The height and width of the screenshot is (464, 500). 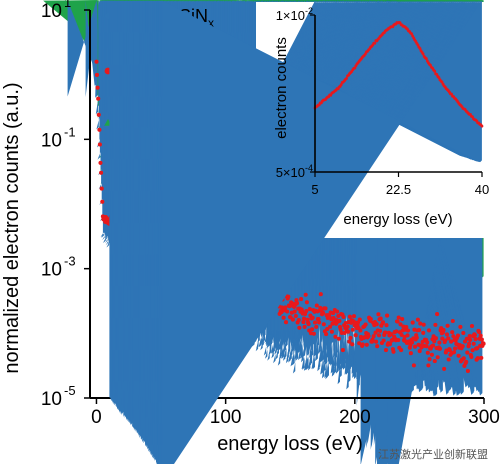 I want to click on main-x-tick-label: 200, so click(x=355, y=417).